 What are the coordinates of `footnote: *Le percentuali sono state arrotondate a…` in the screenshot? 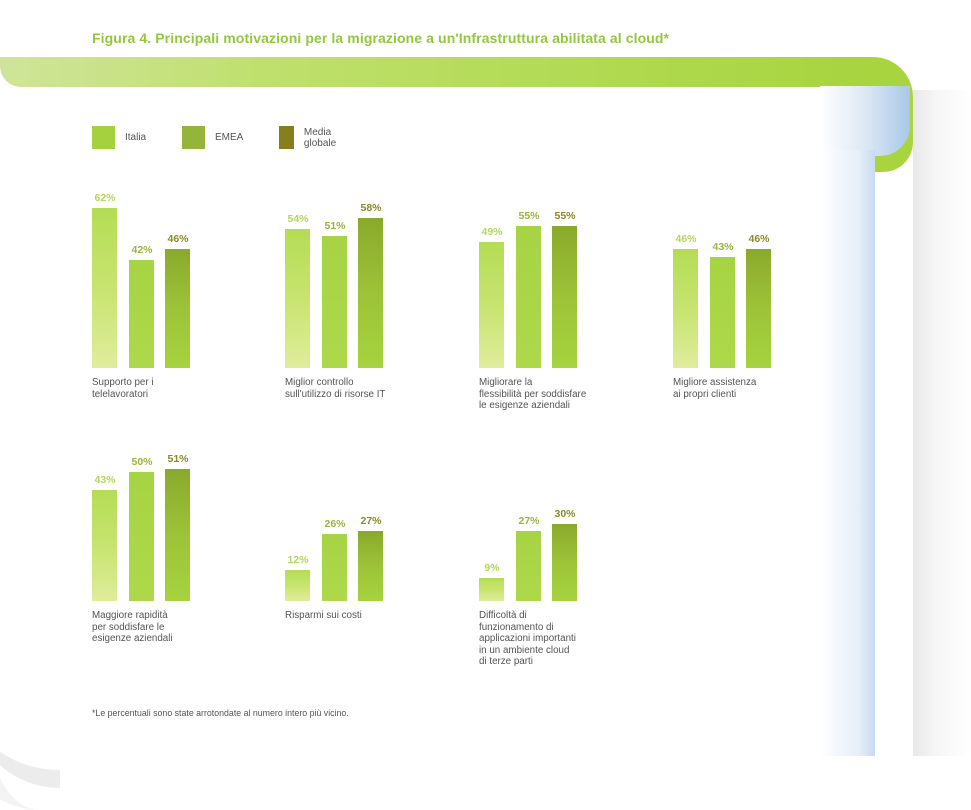 It's located at (220, 713).